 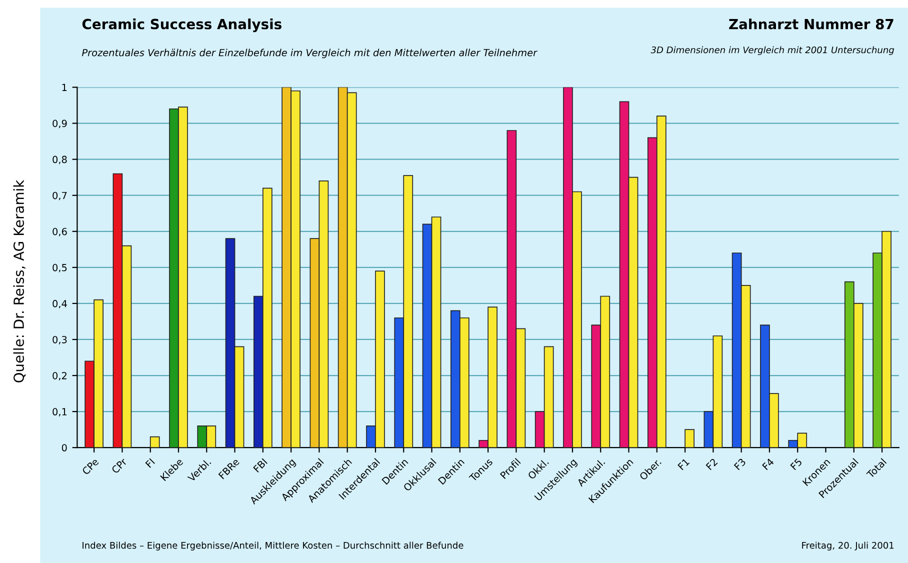 What do you see at coordinates (91, 467) in the screenshot?
I see `x-tick-label: CPe` at bounding box center [91, 467].